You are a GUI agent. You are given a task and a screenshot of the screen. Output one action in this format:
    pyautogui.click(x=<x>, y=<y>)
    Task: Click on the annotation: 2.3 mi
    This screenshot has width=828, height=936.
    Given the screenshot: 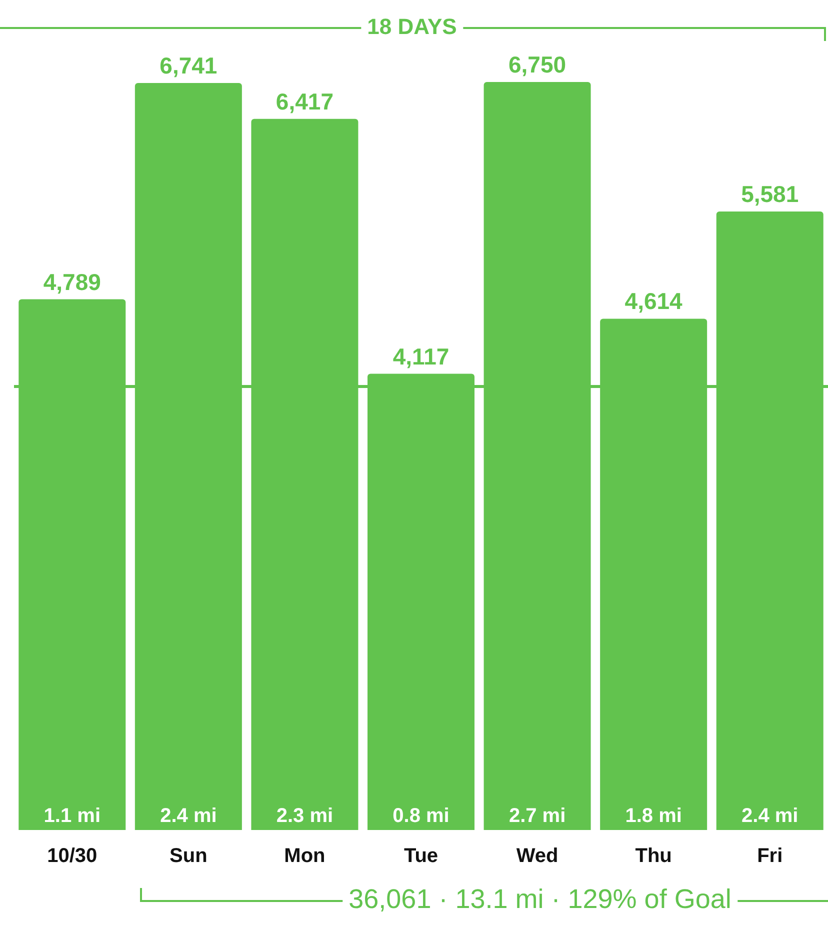 What is the action you would take?
    pyautogui.click(x=305, y=816)
    